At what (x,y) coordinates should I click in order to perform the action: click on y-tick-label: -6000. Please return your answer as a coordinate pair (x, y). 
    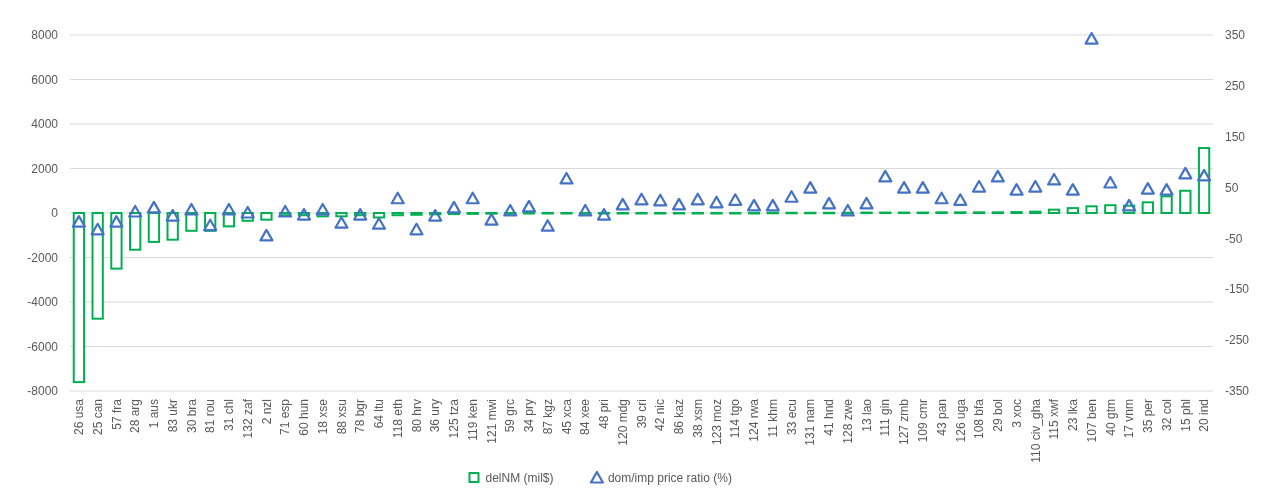
    Looking at the image, I should click on (43, 346).